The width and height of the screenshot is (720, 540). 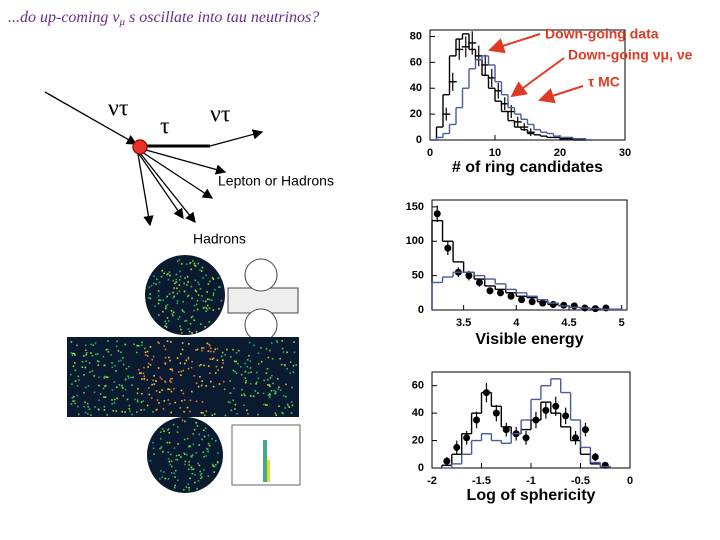 What do you see at coordinates (416, 62) in the screenshot?
I see `y-tick-label: 60` at bounding box center [416, 62].